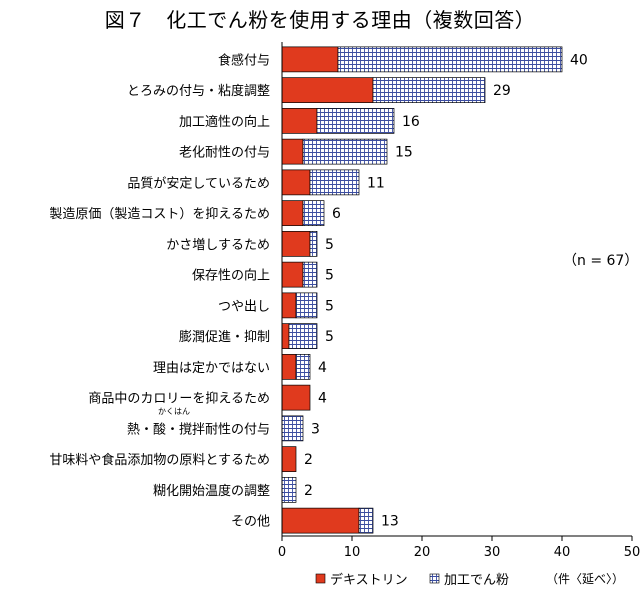 The width and height of the screenshot is (640, 591). Describe the element at coordinates (231, 276) in the screenshot. I see `category-label: 保存性の向上` at that location.